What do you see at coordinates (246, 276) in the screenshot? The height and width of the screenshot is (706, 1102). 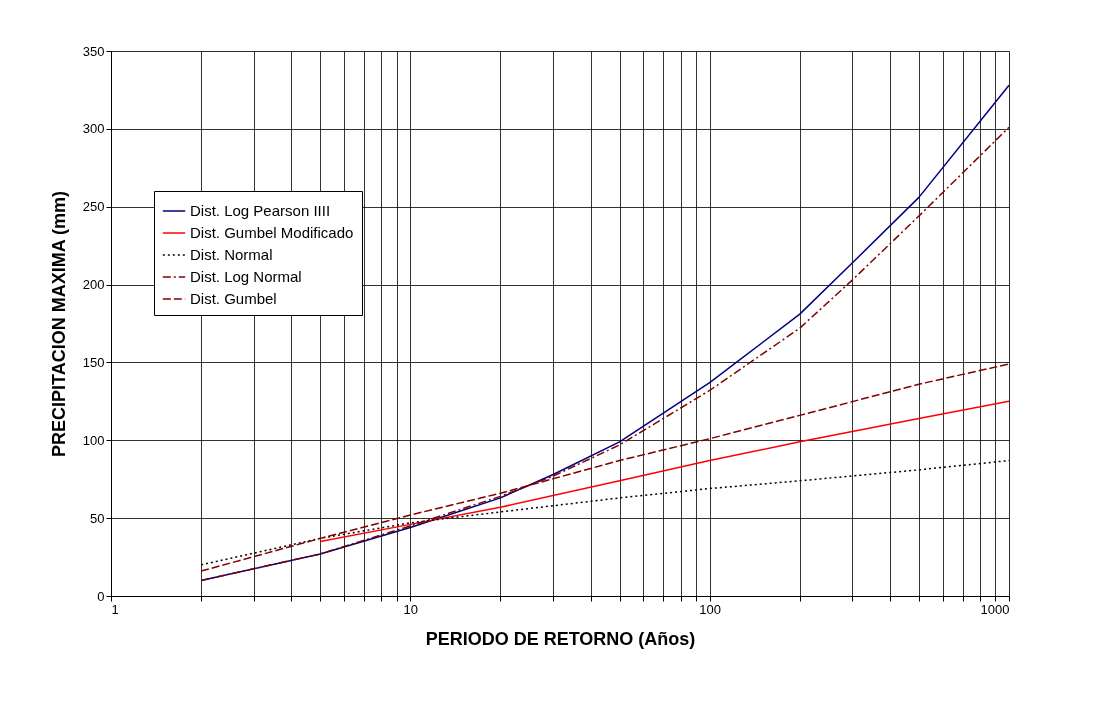 I see `legend-label: Dist. Log Normal` at bounding box center [246, 276].